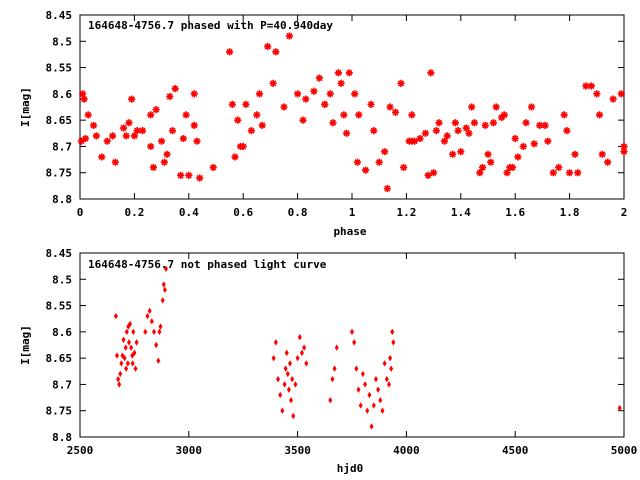 The width and height of the screenshot is (640, 480). Describe the element at coordinates (59, 120) in the screenshot. I see `phased-y-tick-label: 8.65` at that location.